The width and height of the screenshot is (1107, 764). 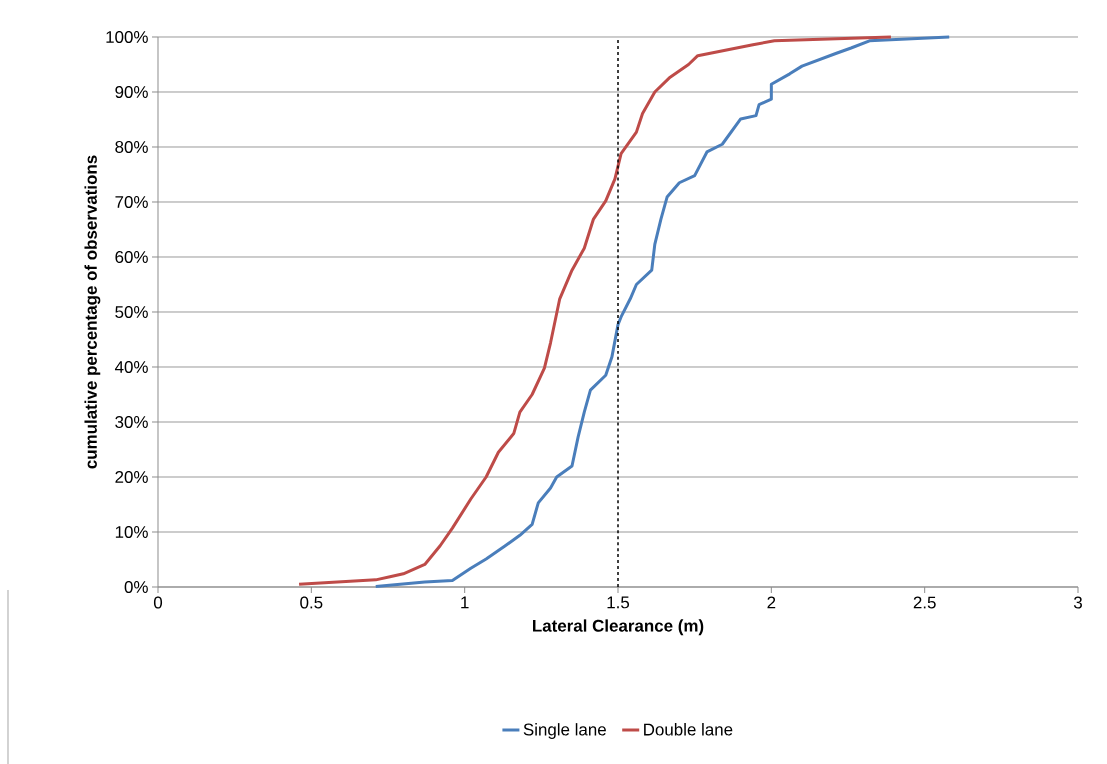 What do you see at coordinates (688, 729) in the screenshot?
I see `legend-label: Double lane` at bounding box center [688, 729].